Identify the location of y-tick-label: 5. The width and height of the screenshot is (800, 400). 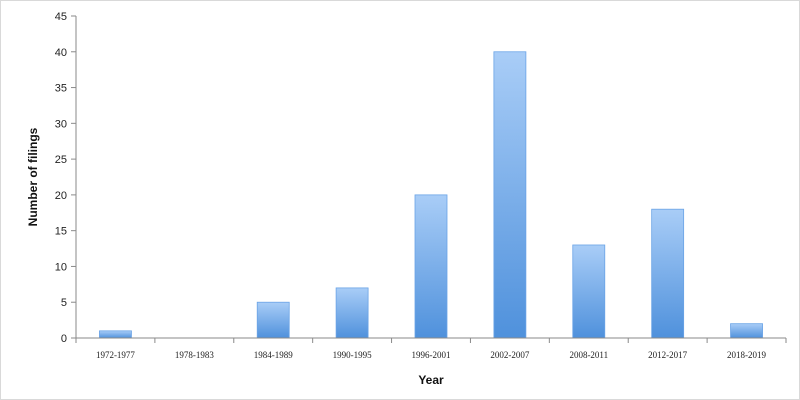
(64, 303).